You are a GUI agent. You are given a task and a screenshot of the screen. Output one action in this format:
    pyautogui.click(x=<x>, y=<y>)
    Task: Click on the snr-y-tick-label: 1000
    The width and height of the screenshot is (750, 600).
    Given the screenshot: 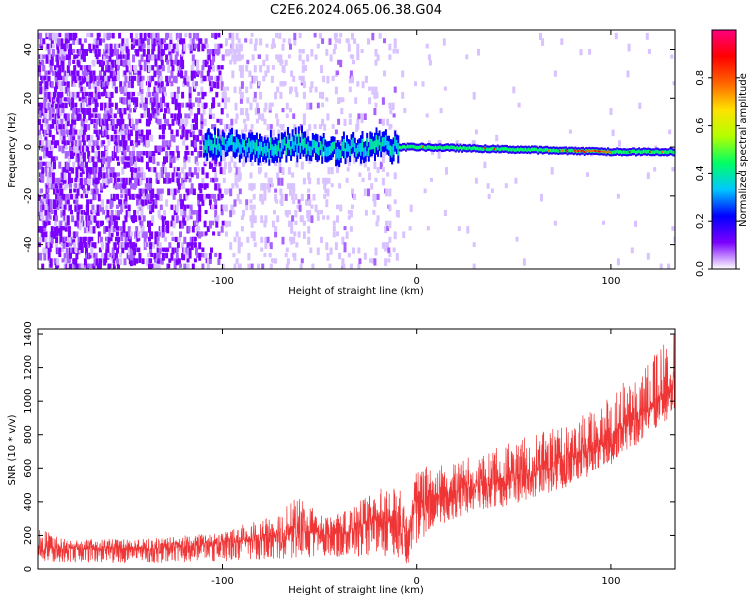 What is the action you would take?
    pyautogui.click(x=28, y=400)
    